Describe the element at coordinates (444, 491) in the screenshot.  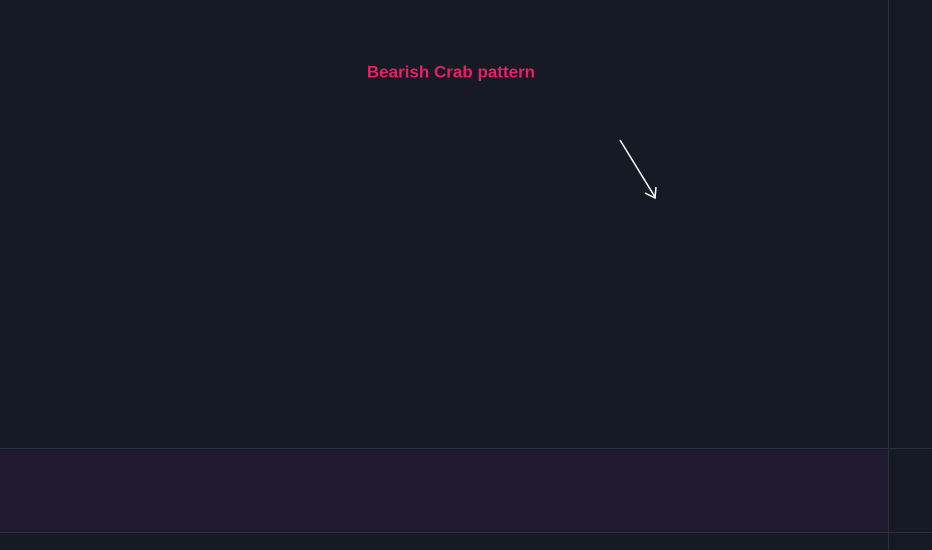
I see `rsi-pane` at that location.